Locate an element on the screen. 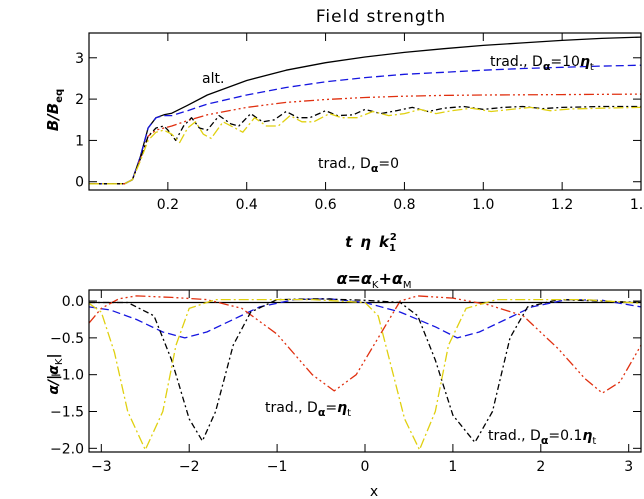 This screenshot has width=644, height=499. field-strength-y-axis-label: B/Beq is located at coordinates (54, 110).